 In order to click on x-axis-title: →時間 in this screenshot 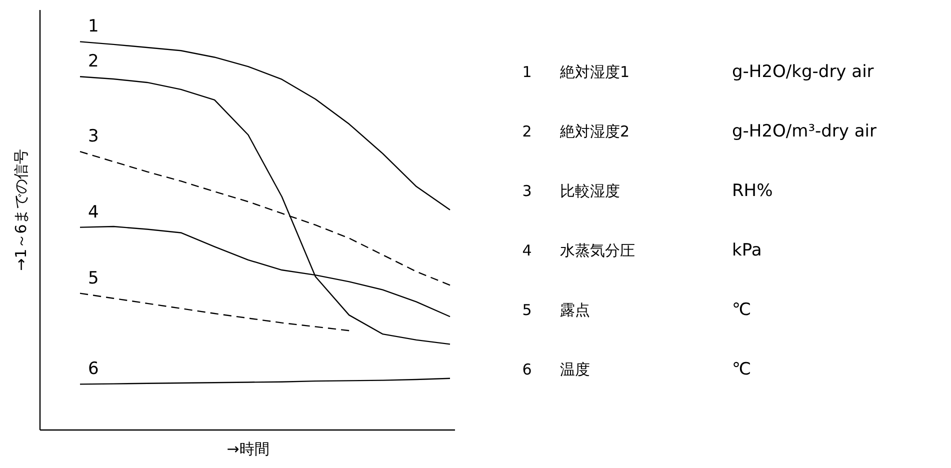, I will do `click(248, 449)`.